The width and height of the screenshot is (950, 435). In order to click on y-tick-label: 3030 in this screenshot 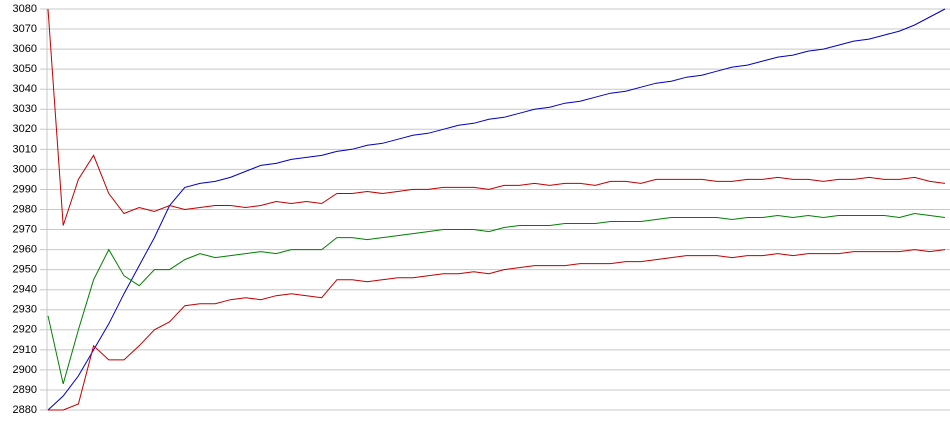, I will do `click(25, 109)`.